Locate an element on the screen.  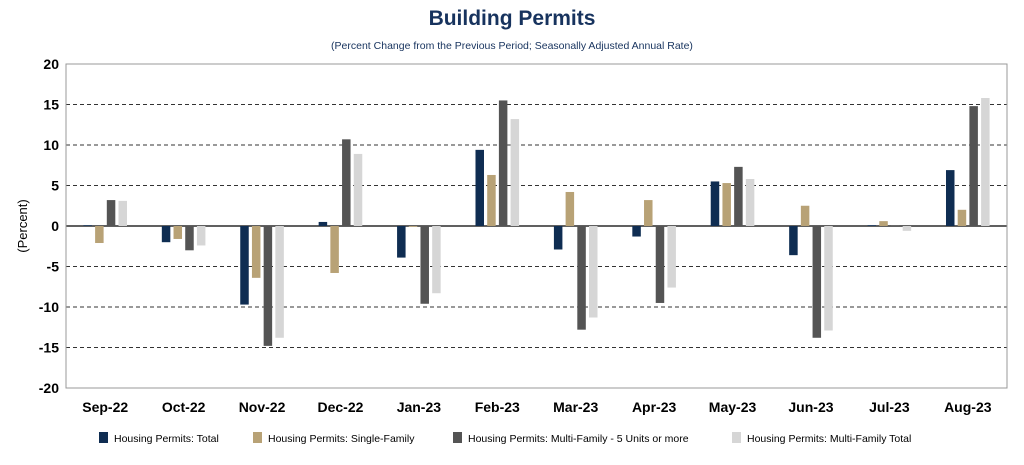
x-tick-label: Jan-23 is located at coordinates (419, 407).